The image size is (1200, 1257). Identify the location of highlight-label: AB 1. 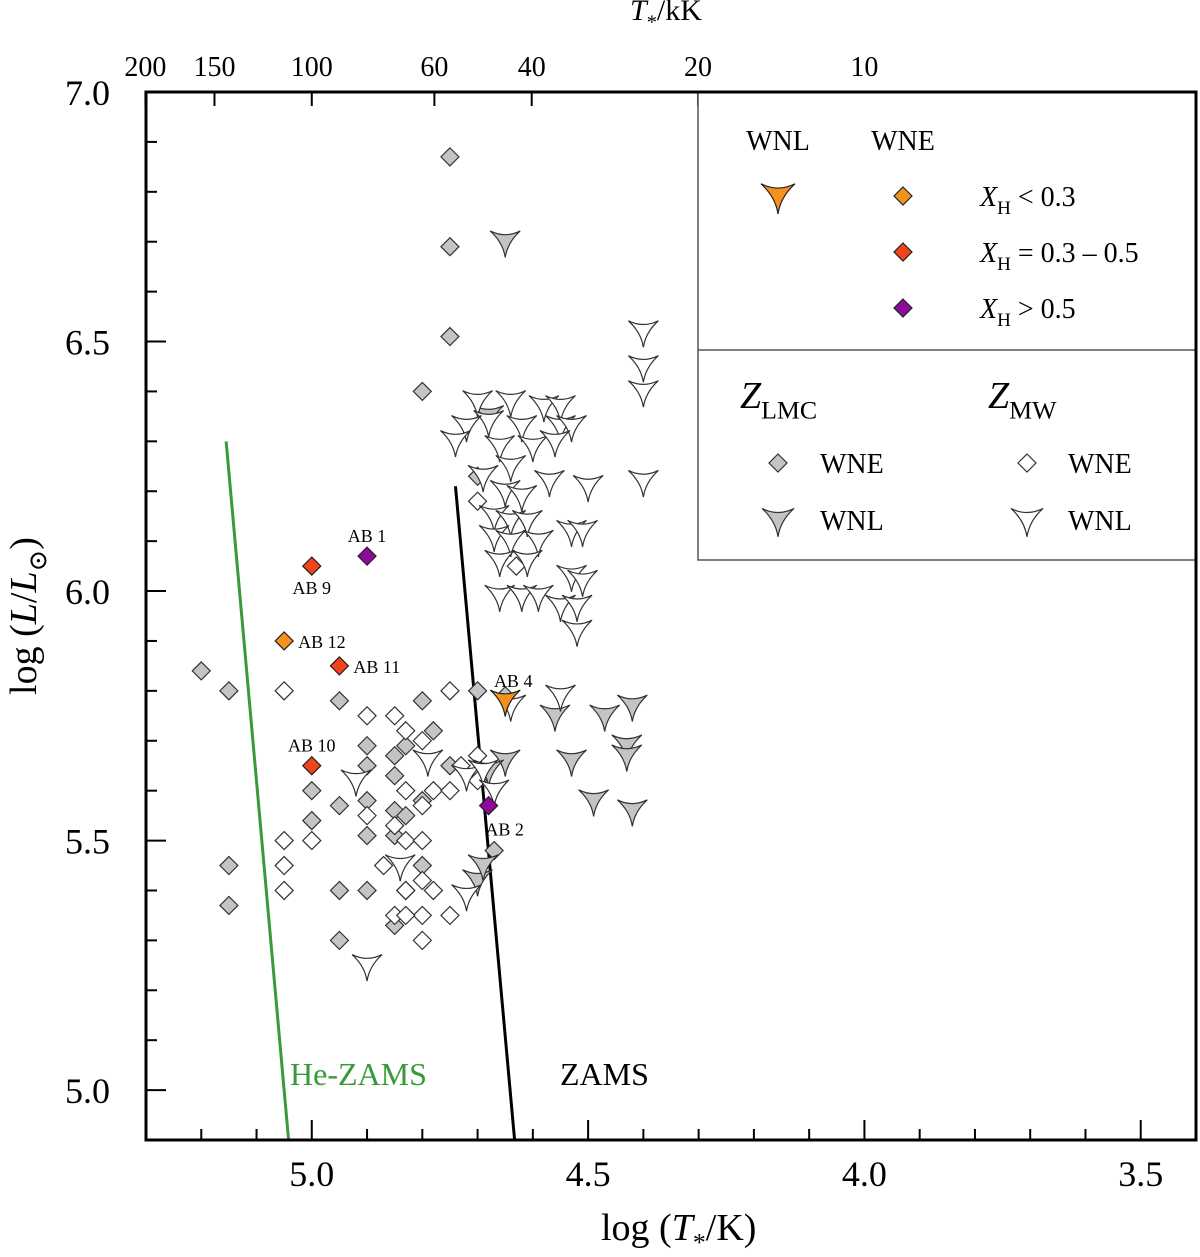
(367, 536).